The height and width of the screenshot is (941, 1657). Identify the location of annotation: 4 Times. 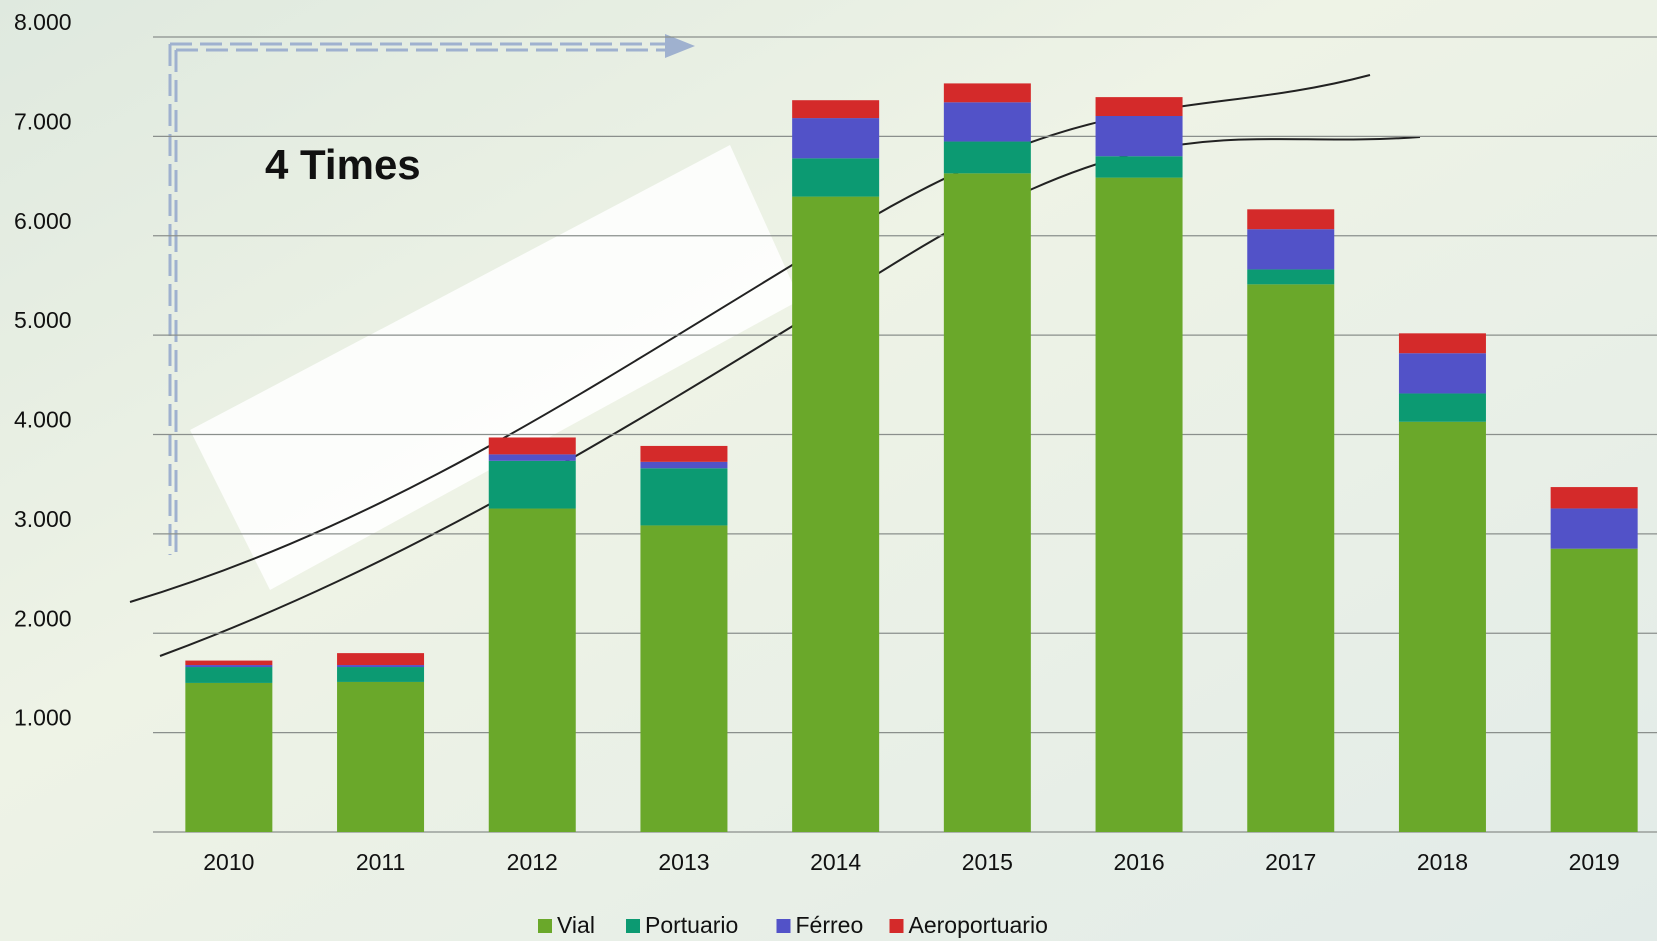
(343, 164).